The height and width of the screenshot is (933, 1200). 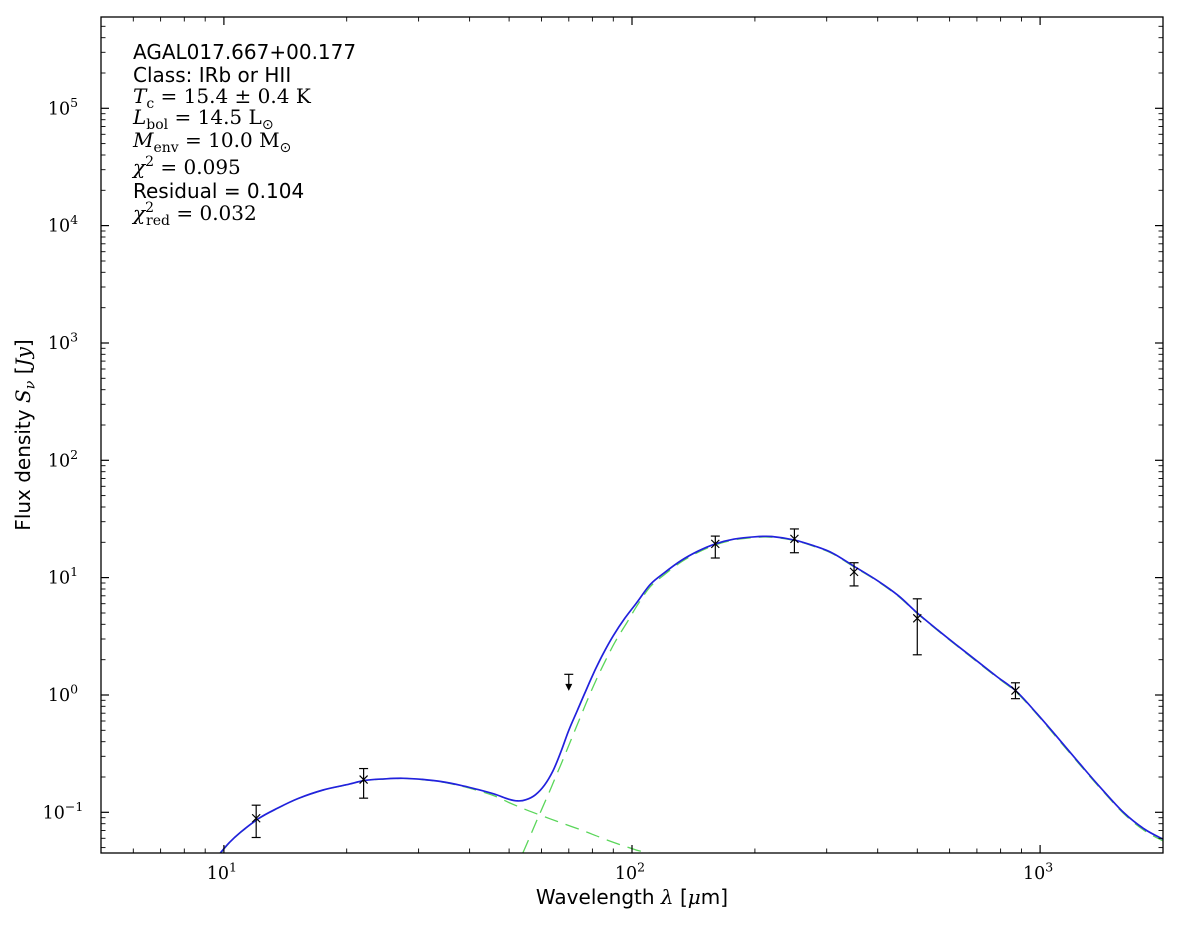 I want to click on annotation-line: Menv = 10.0 M⊙, so click(x=211, y=142).